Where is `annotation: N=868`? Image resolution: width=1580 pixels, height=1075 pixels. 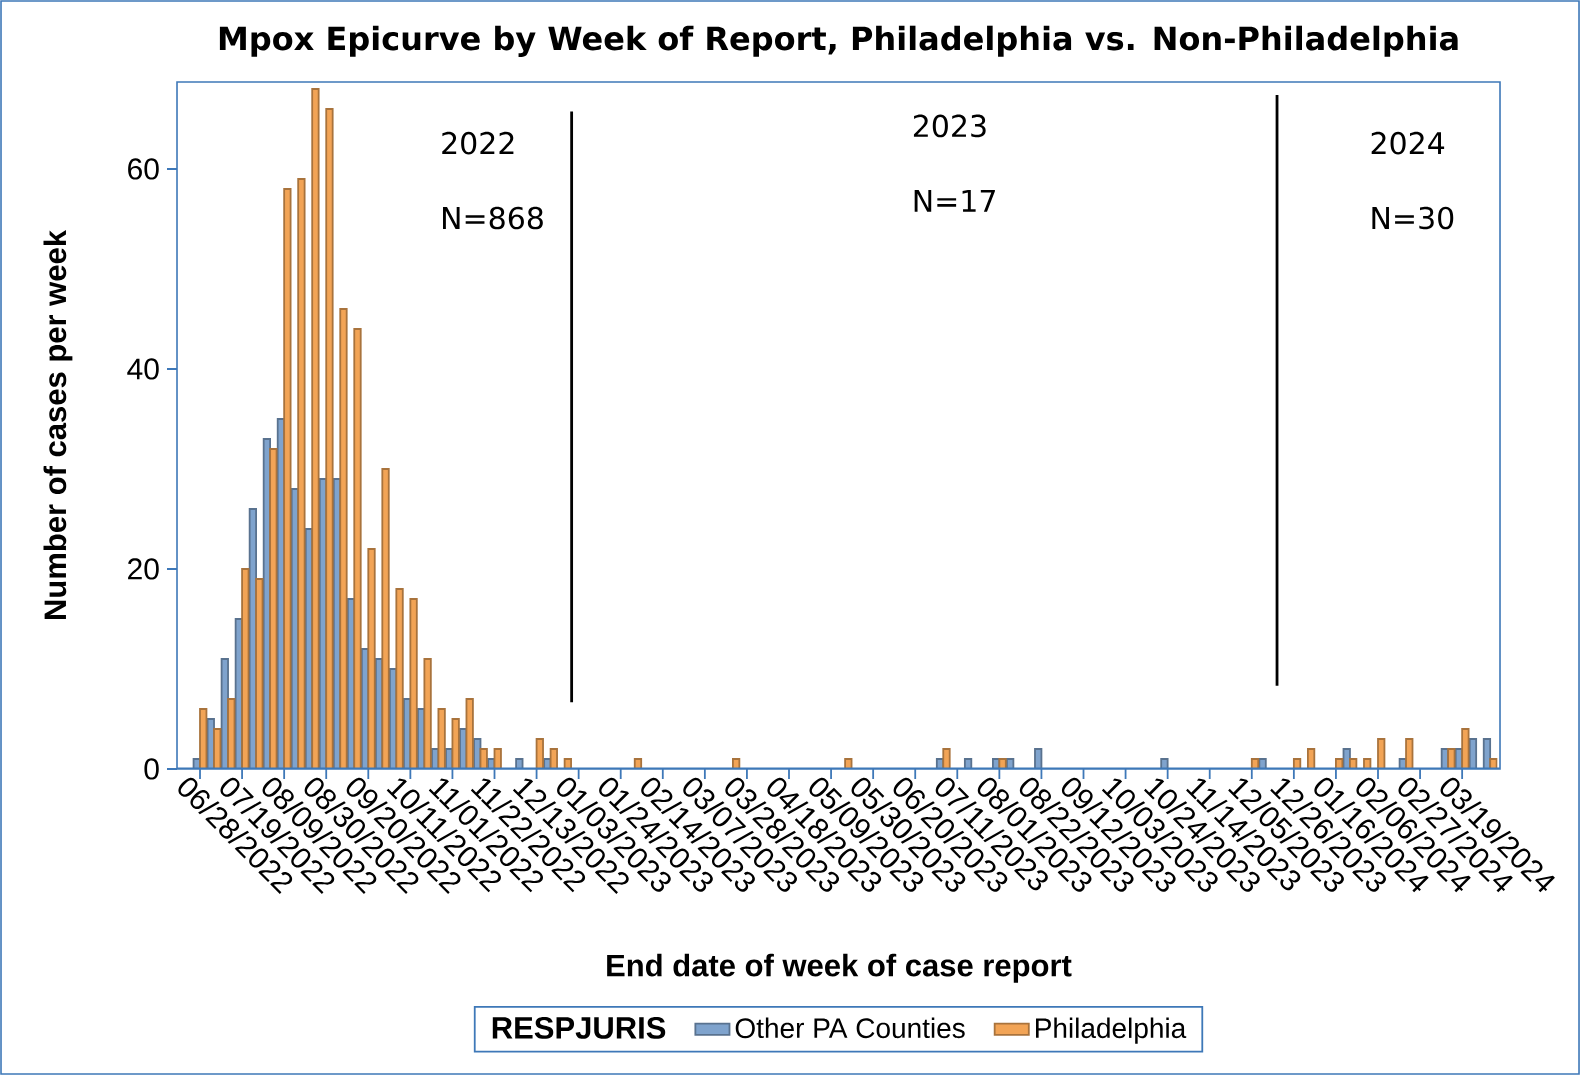 annotation: N=868 is located at coordinates (493, 218).